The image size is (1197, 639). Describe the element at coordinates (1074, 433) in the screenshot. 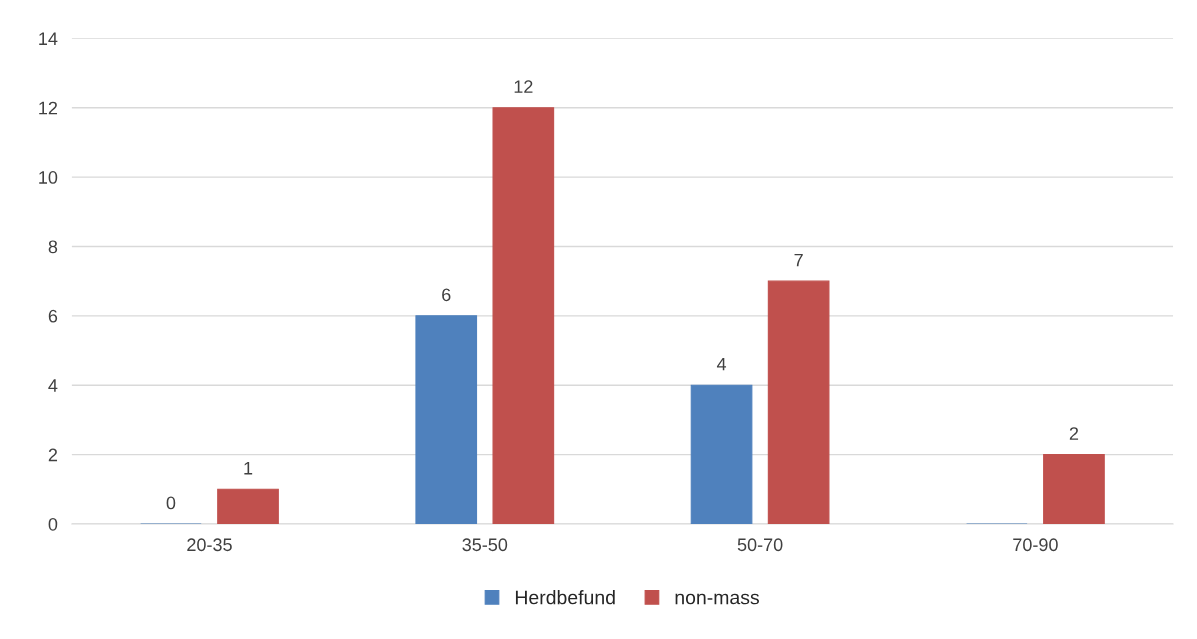

I see `data-label: 2` at that location.